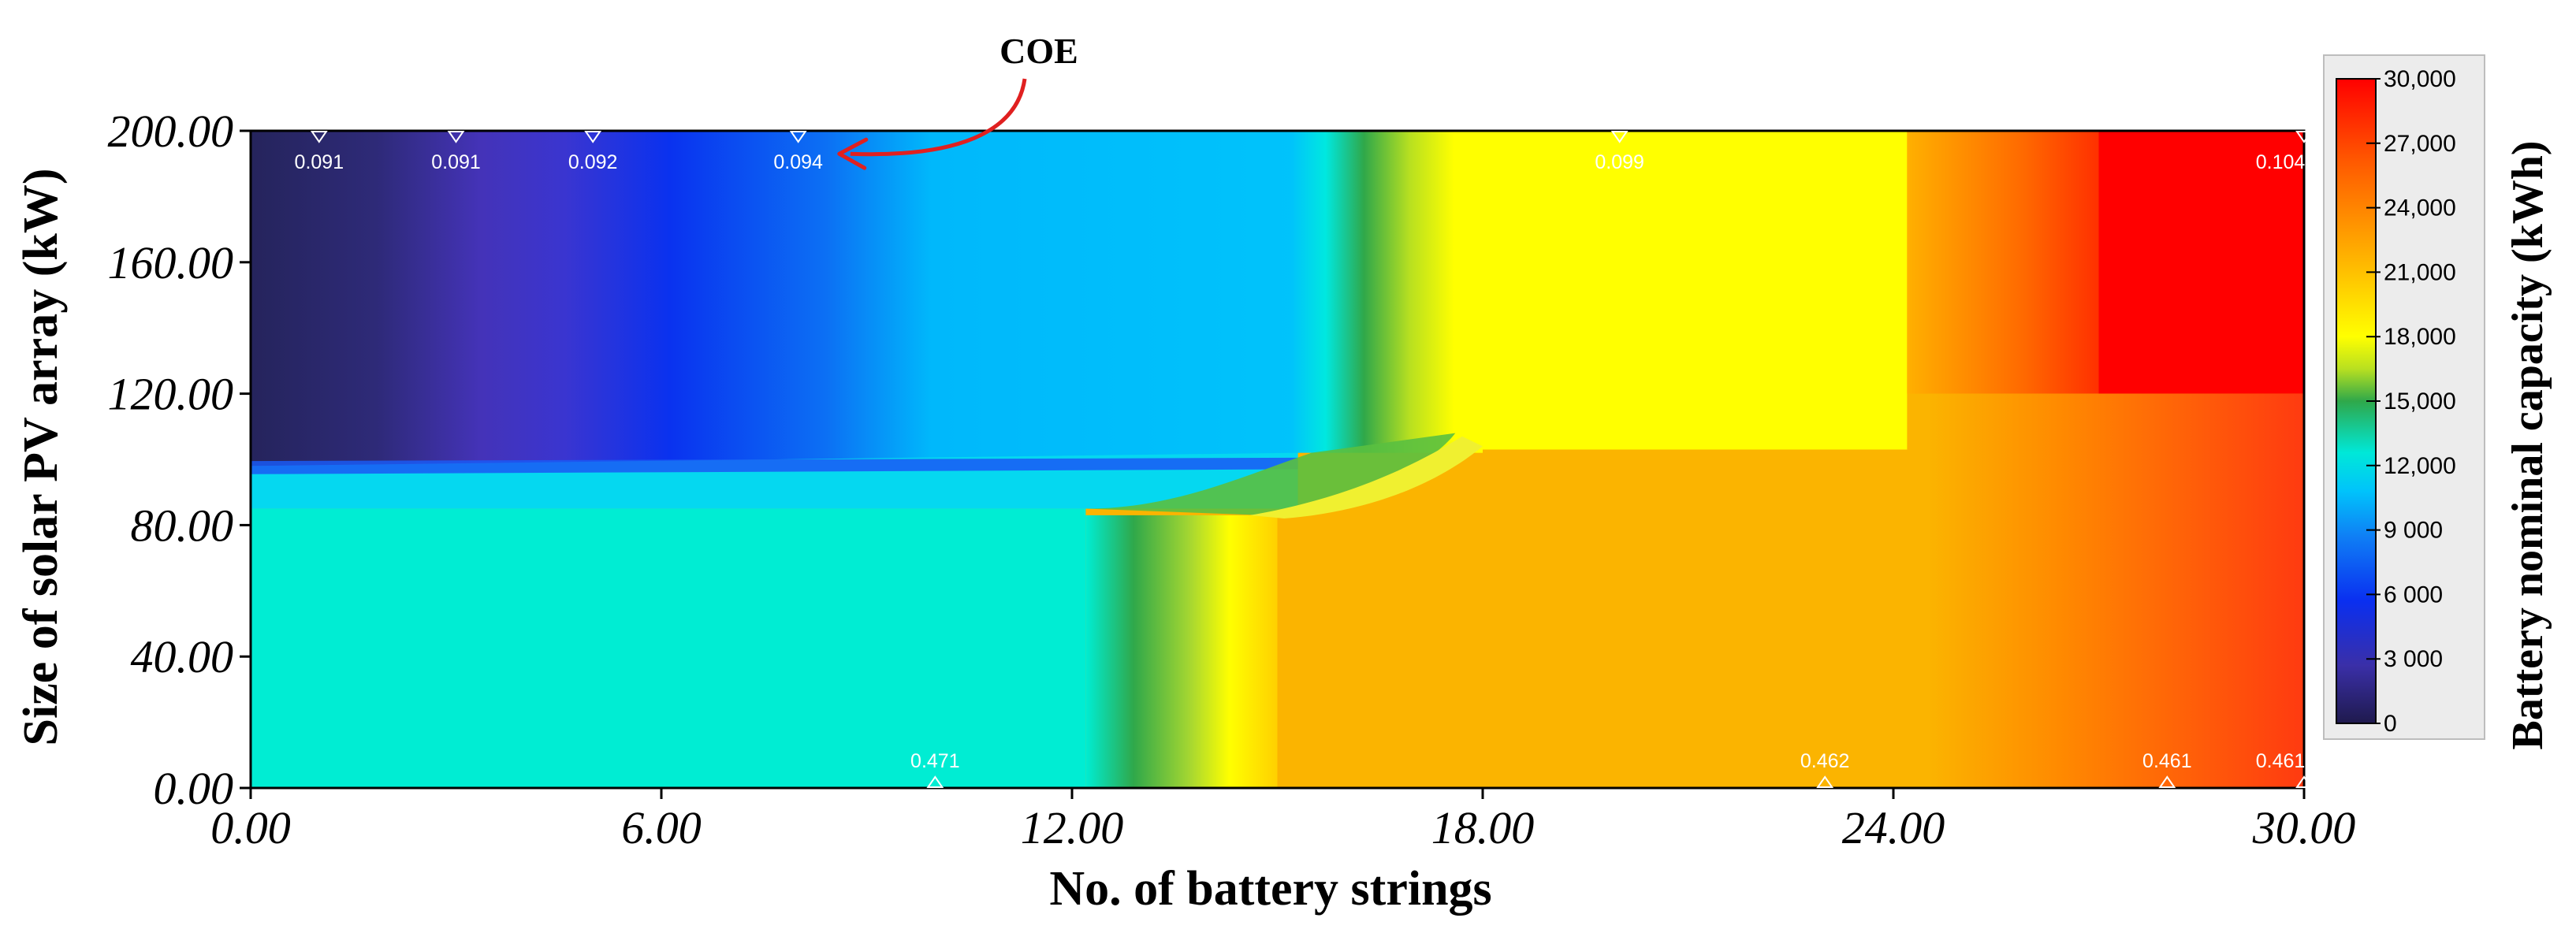  What do you see at coordinates (2413, 531) in the screenshot?
I see `colorbar-tick-label: 9 000` at bounding box center [2413, 531].